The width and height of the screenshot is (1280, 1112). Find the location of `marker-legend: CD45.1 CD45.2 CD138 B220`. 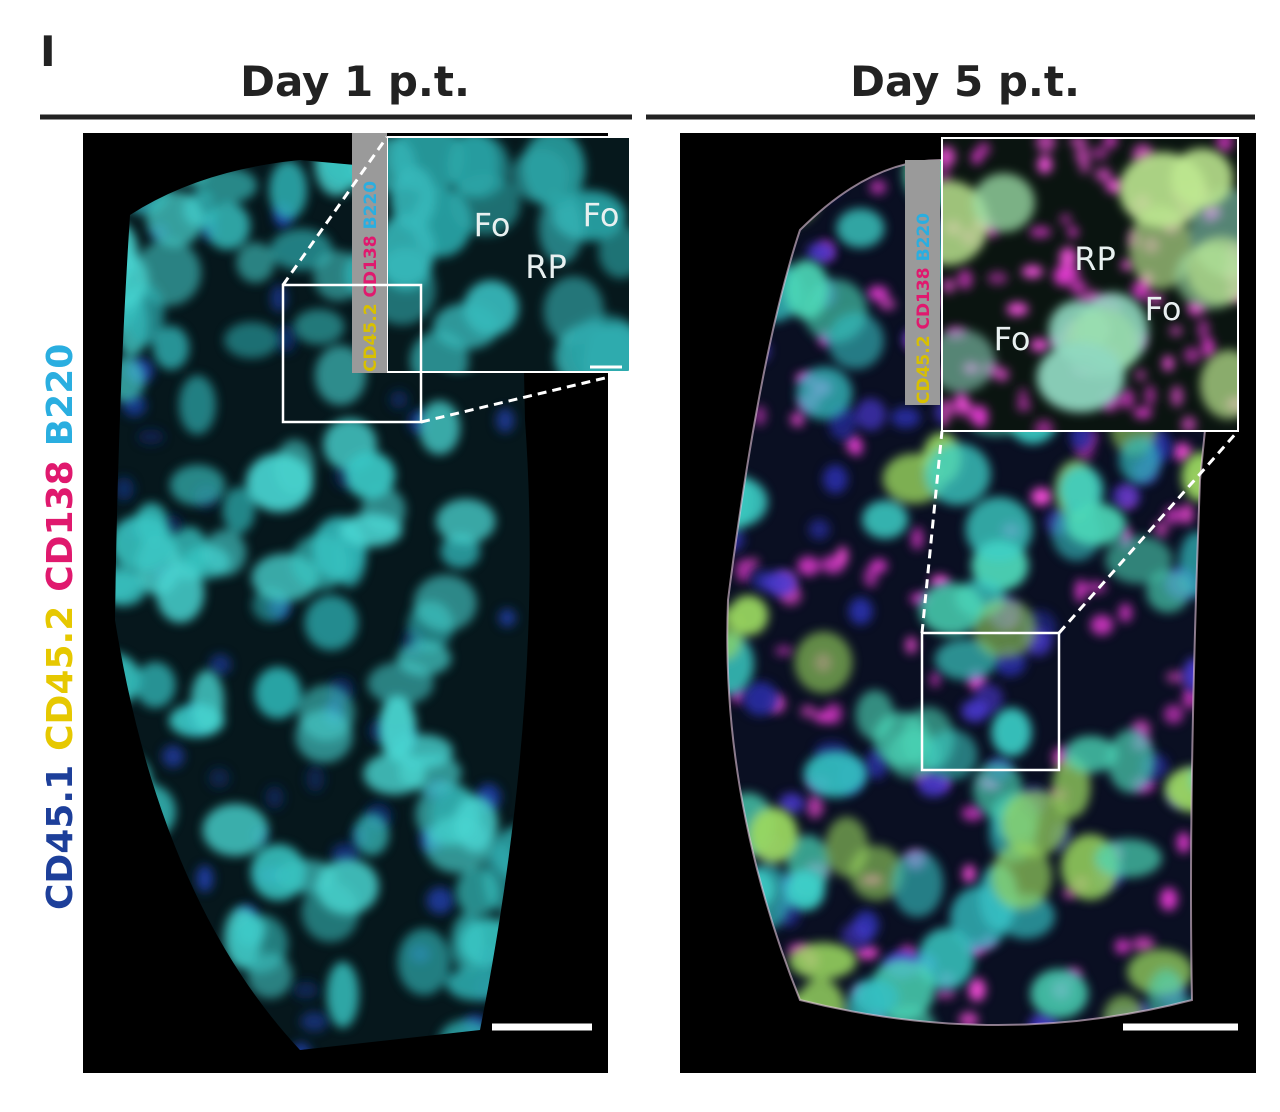

marker-legend: CD45.1 CD45.2 CD138 B220 is located at coordinates (60, 627).